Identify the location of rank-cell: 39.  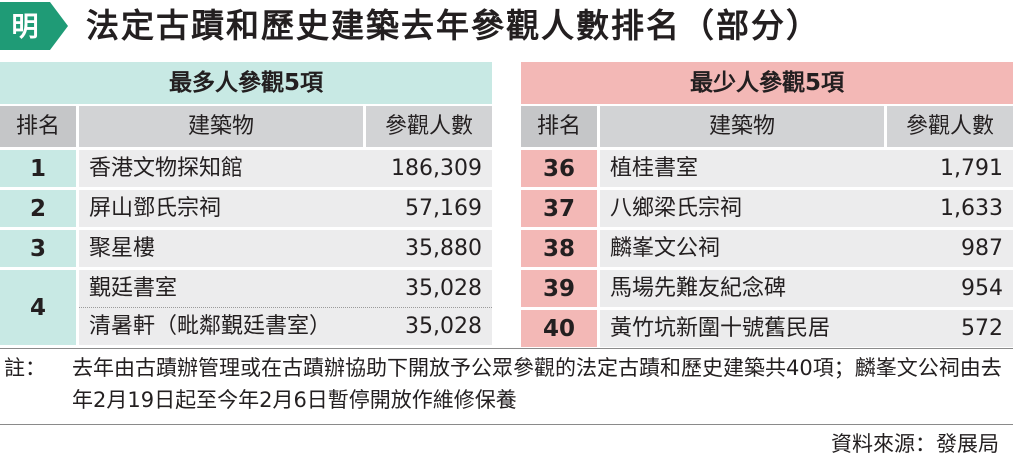
(559, 288).